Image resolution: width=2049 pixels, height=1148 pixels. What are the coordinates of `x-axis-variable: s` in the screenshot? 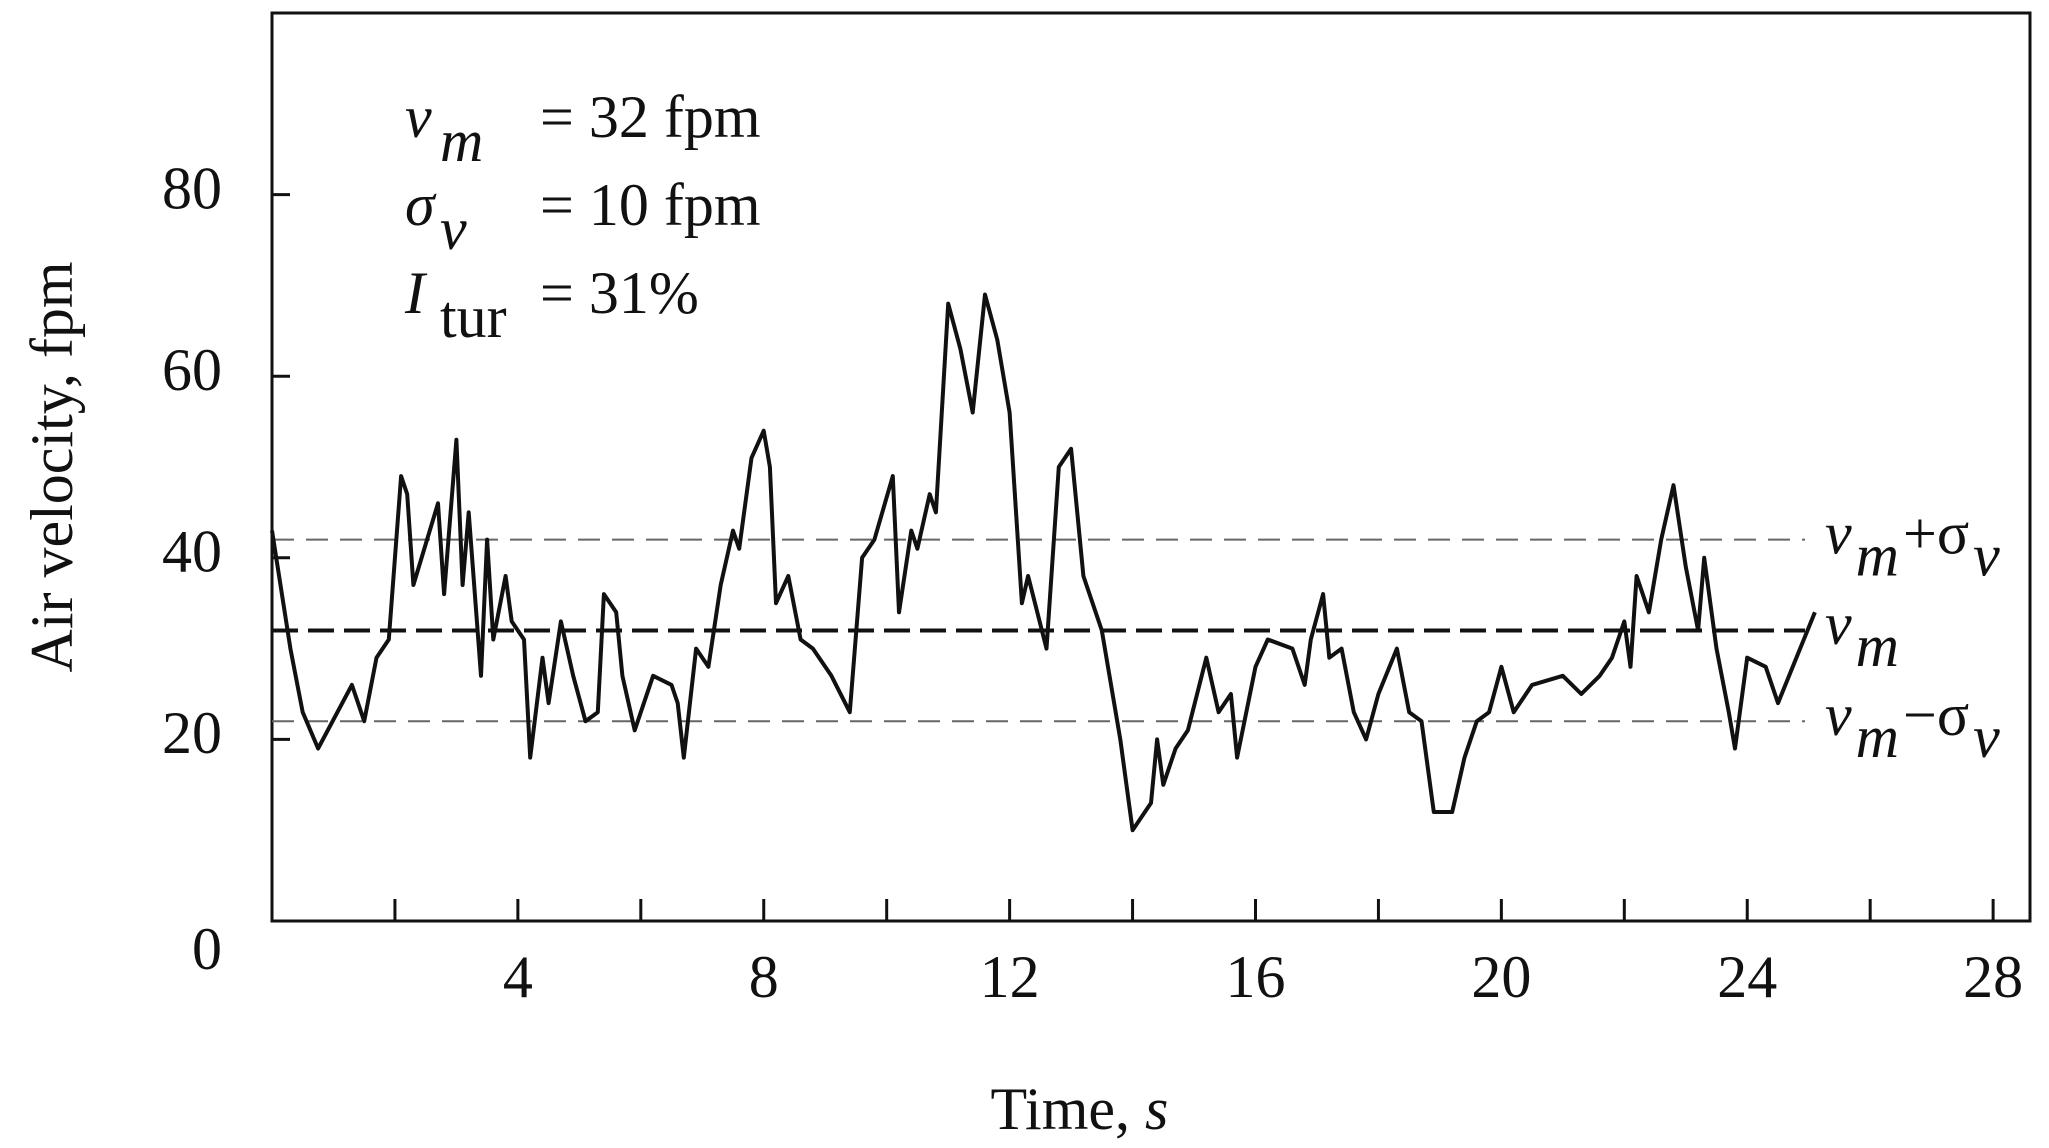 It's located at (1156, 1109).